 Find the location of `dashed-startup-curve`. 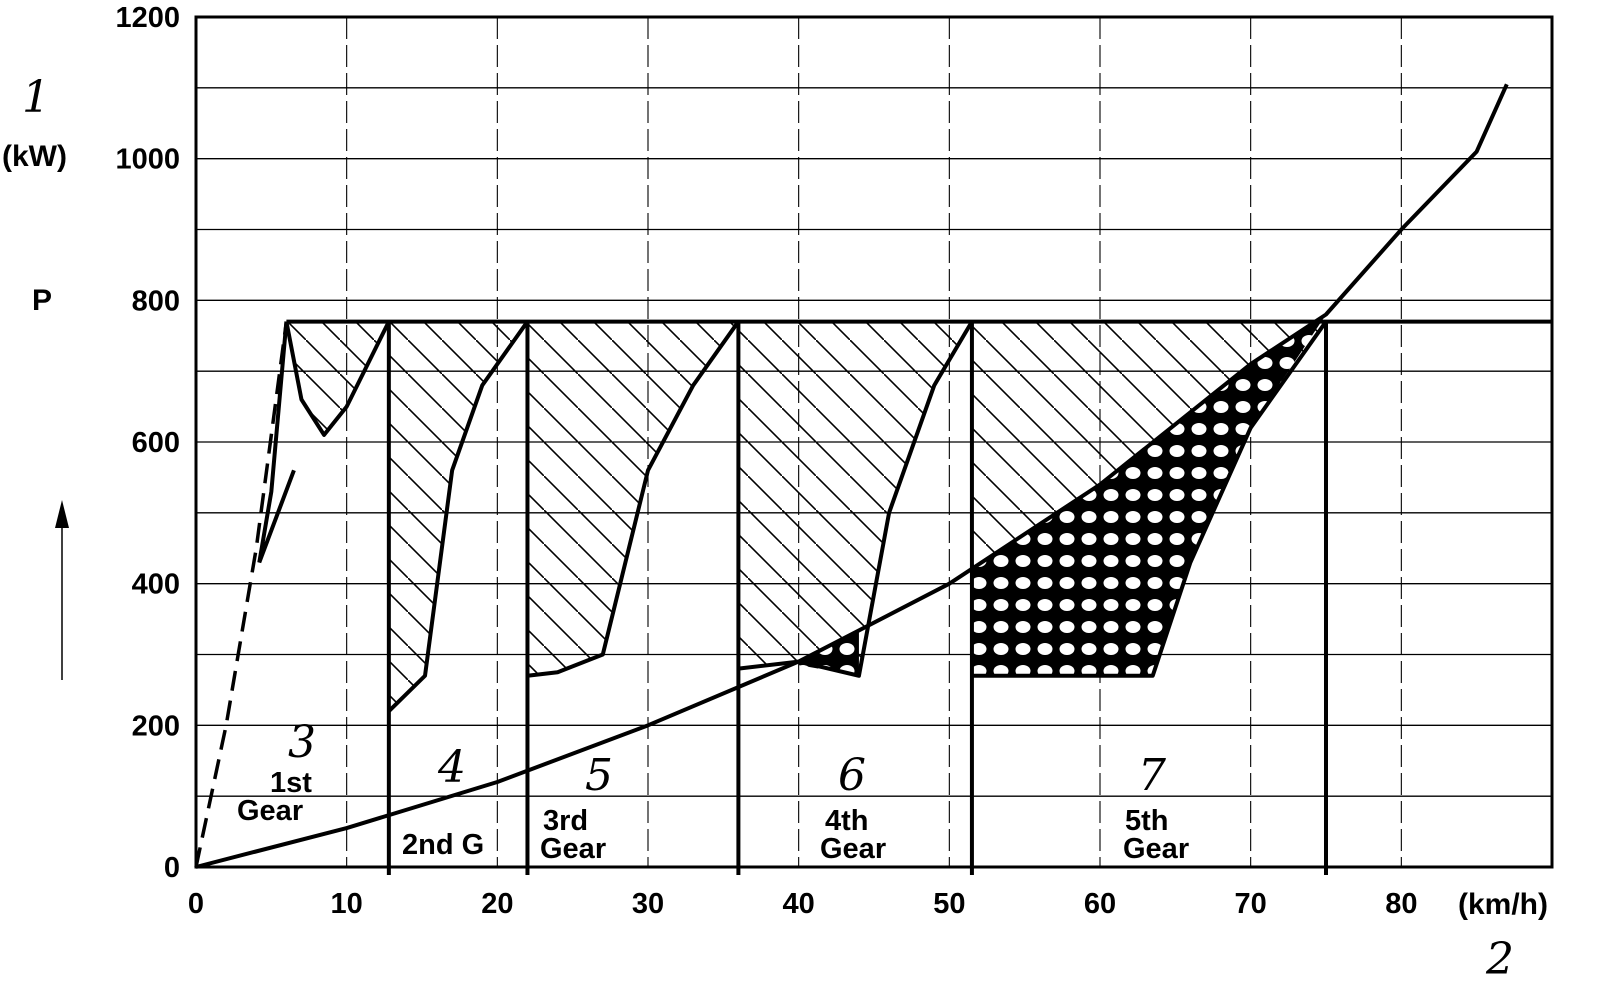

dashed-startup-curve is located at coordinates (241, 594).